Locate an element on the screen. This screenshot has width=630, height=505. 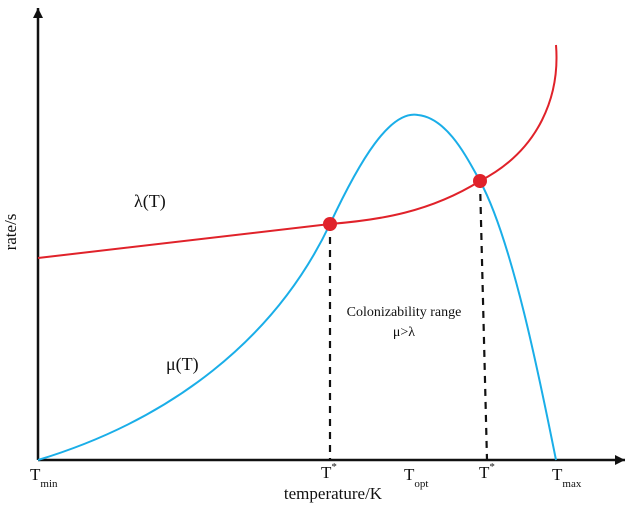
mu-label: μ(T) is located at coordinates (182, 364).